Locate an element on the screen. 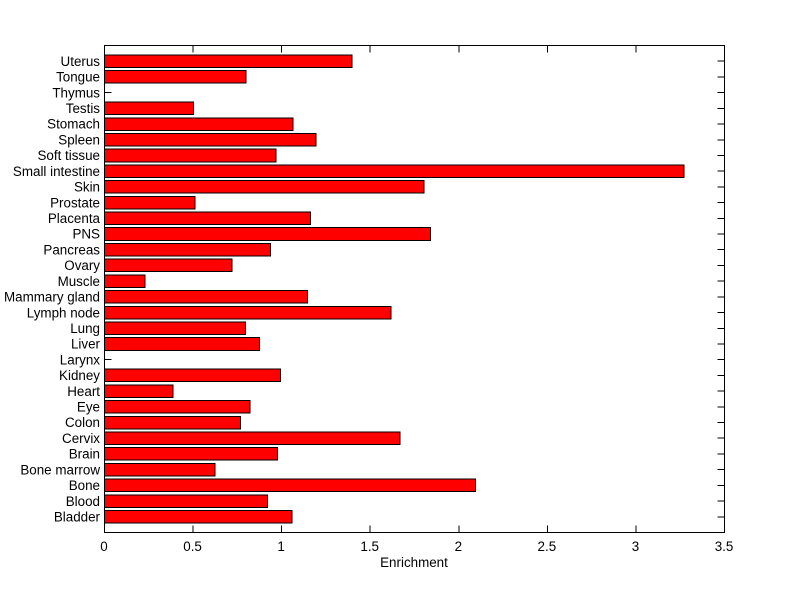  svg-text: Stomach is located at coordinates (73, 124).